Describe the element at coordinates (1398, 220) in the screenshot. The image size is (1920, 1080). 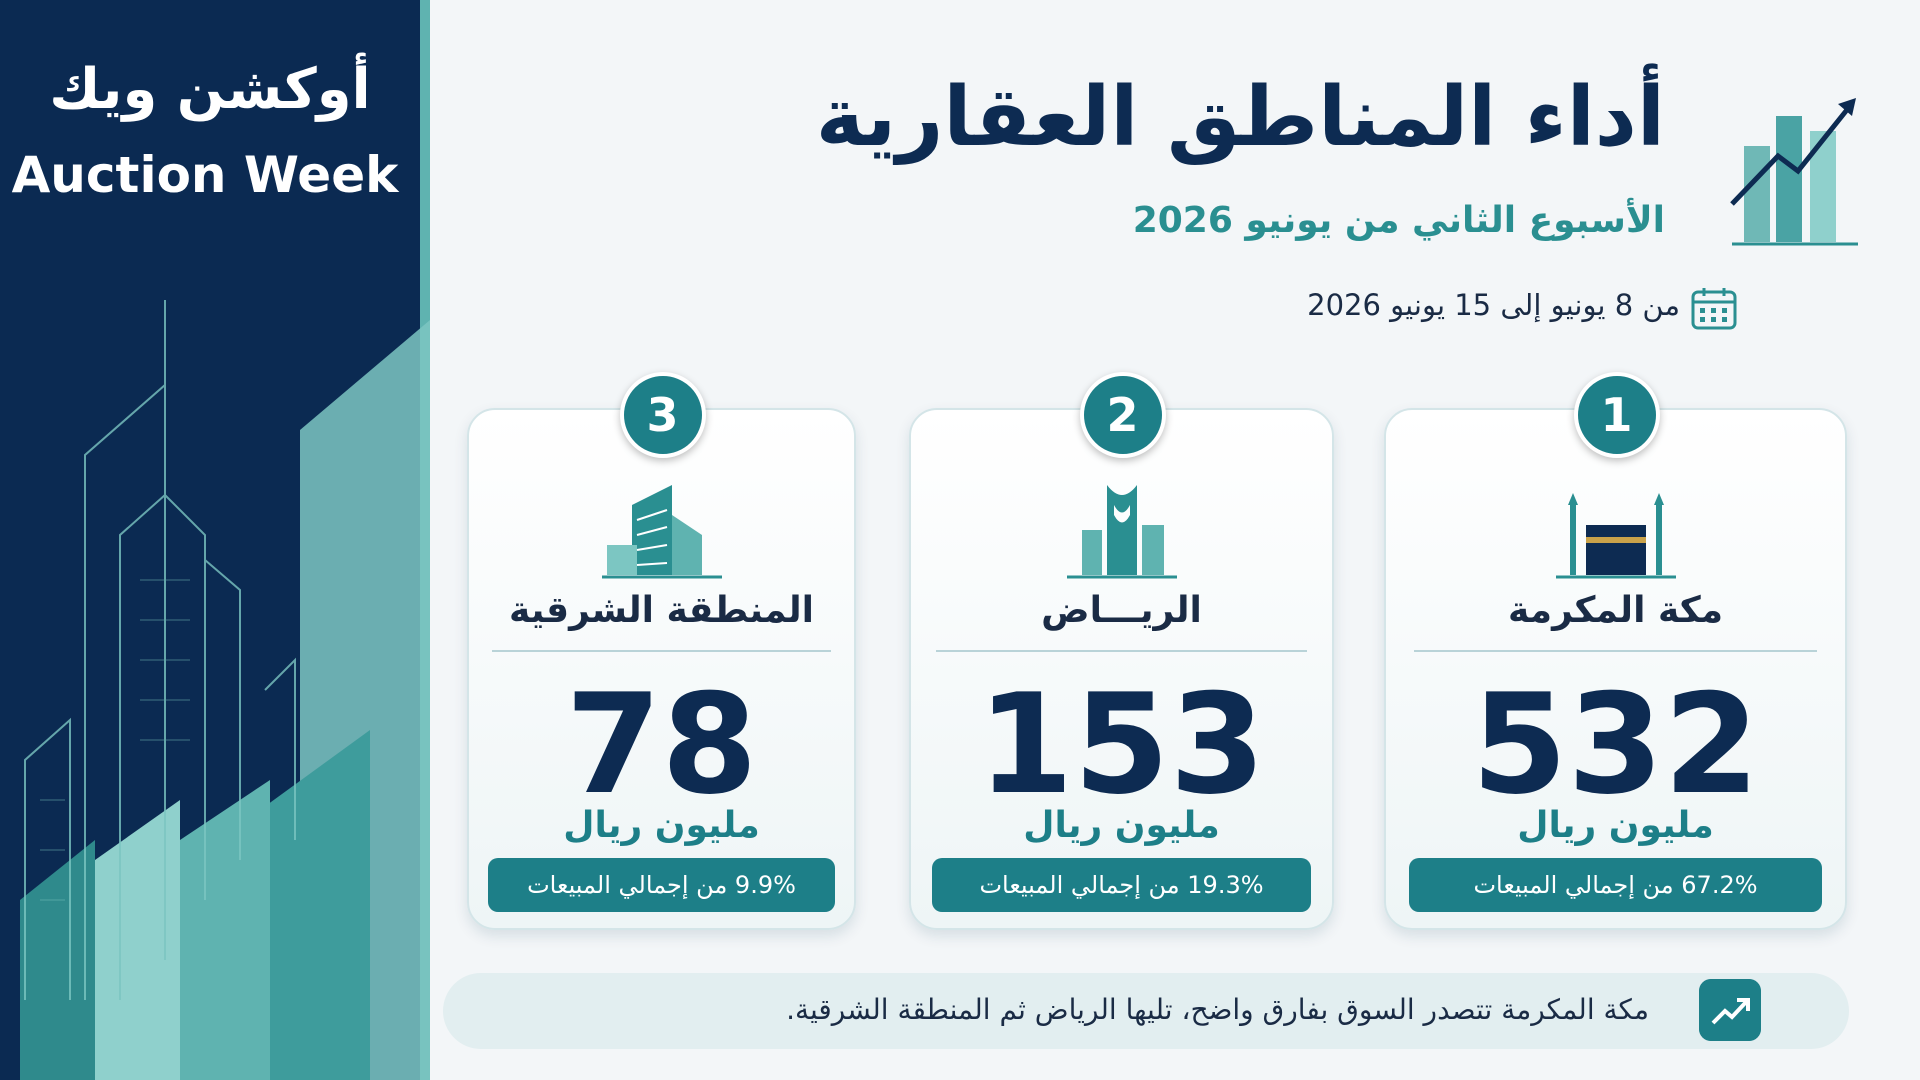
I see `subtitle: الأسبوع الثاني من يونيو 2026` at that location.